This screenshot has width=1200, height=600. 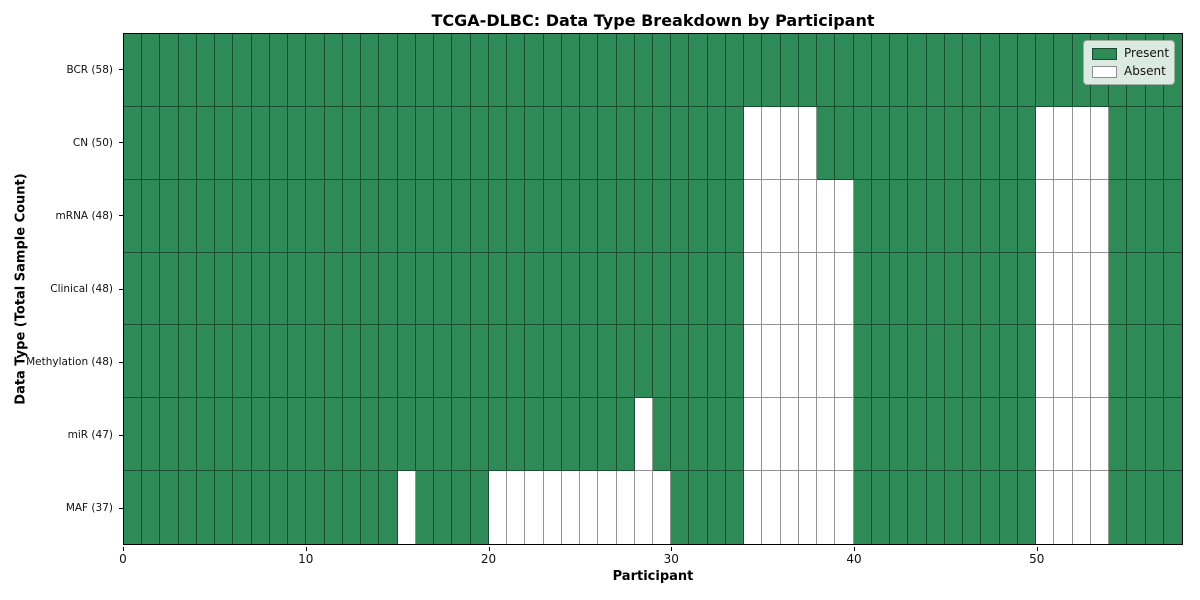 What do you see at coordinates (123, 559) in the screenshot?
I see `x-tick-label: 0` at bounding box center [123, 559].